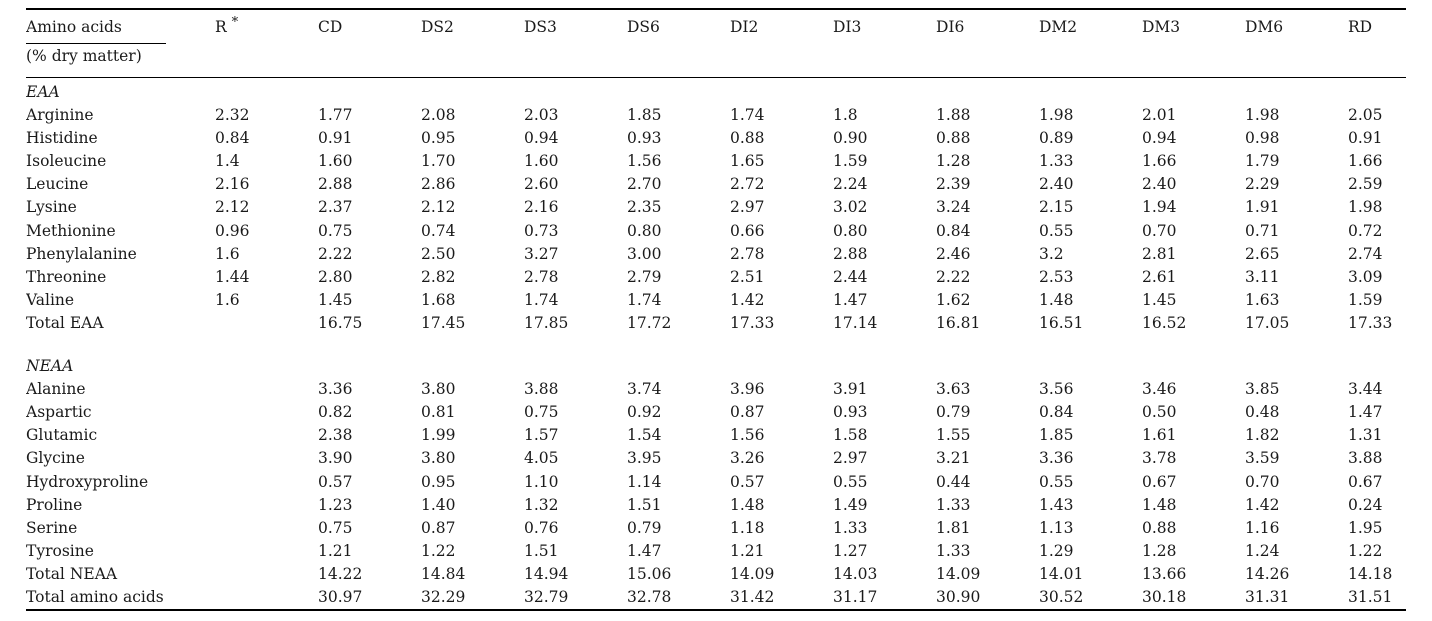 The width and height of the screenshot is (1432, 621). What do you see at coordinates (644, 161) in the screenshot?
I see `cell-ds6: 1.56` at bounding box center [644, 161].